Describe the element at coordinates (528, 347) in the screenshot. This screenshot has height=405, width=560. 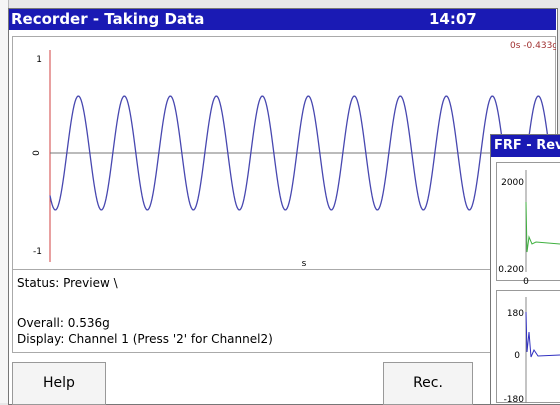
I see `frf-plot2-frame` at that location.